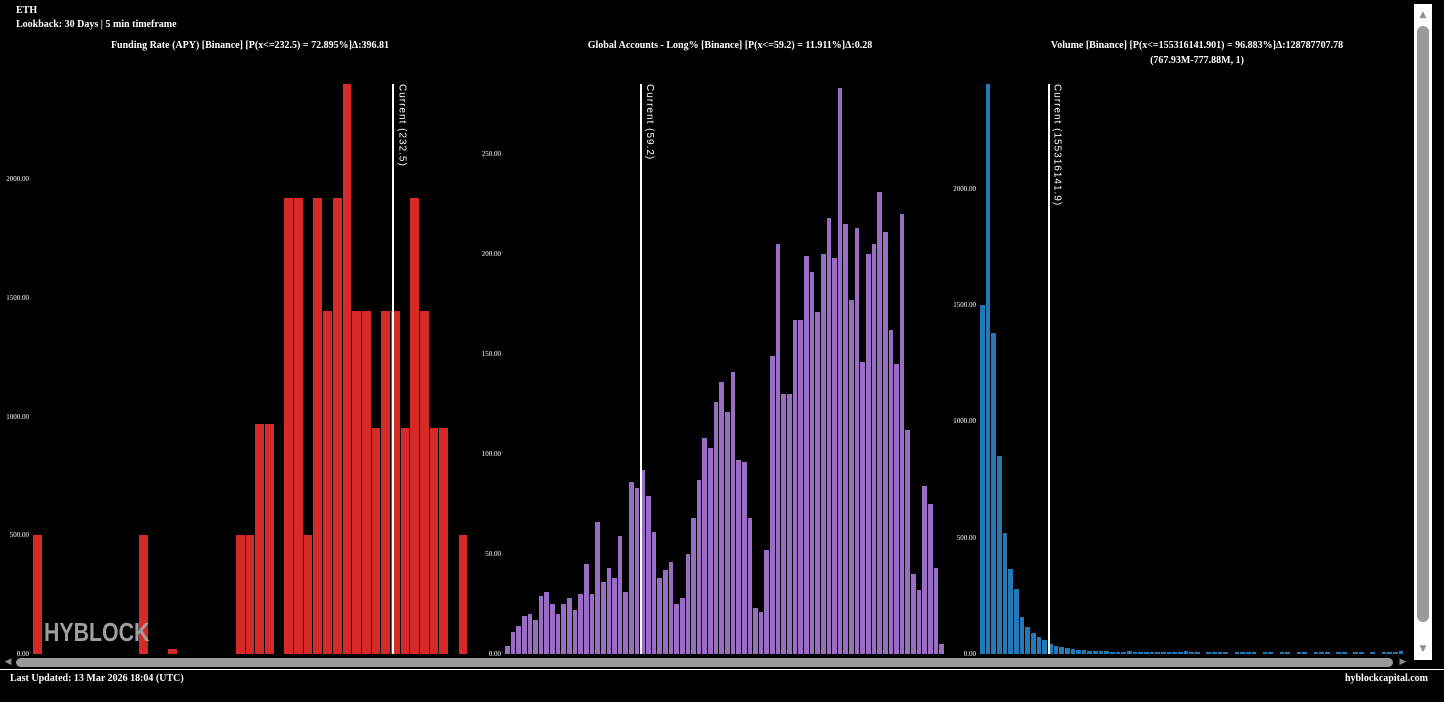  I want to click on horizontal-scrollbar-thumb, so click(704, 662).